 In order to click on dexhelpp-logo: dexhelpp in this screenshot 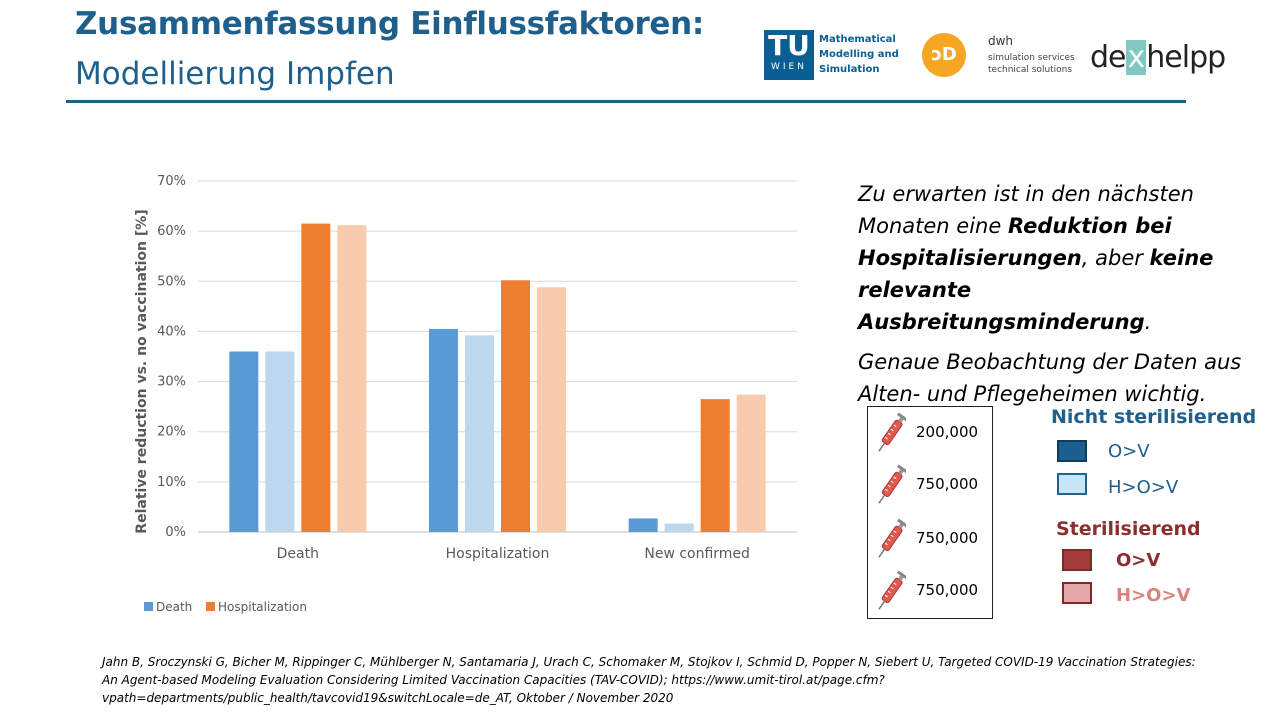, I will do `click(1158, 57)`.